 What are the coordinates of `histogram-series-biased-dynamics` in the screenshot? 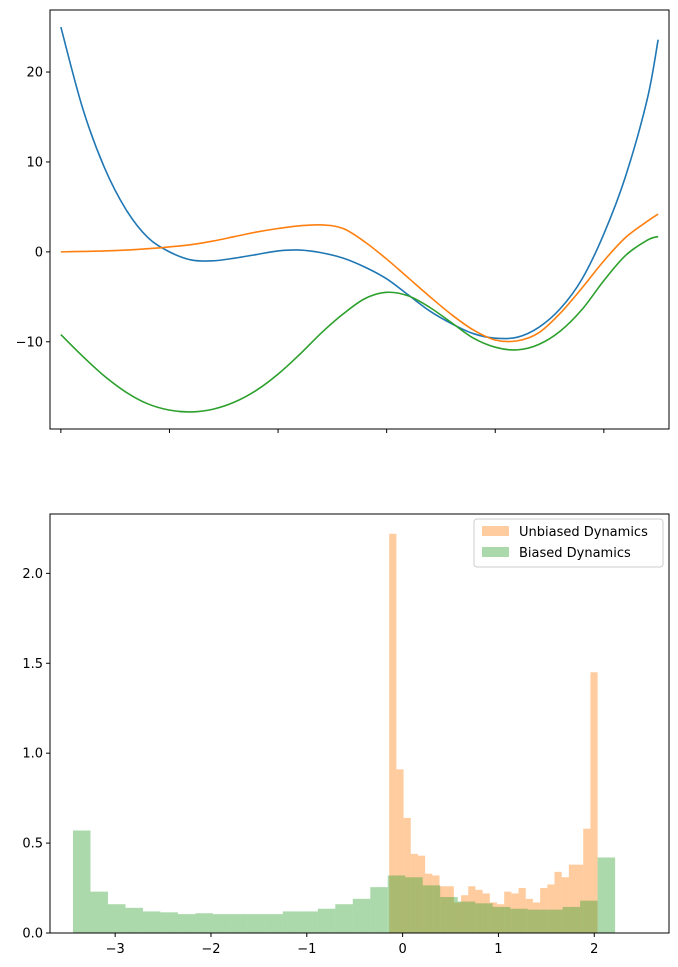 It's located at (344, 881).